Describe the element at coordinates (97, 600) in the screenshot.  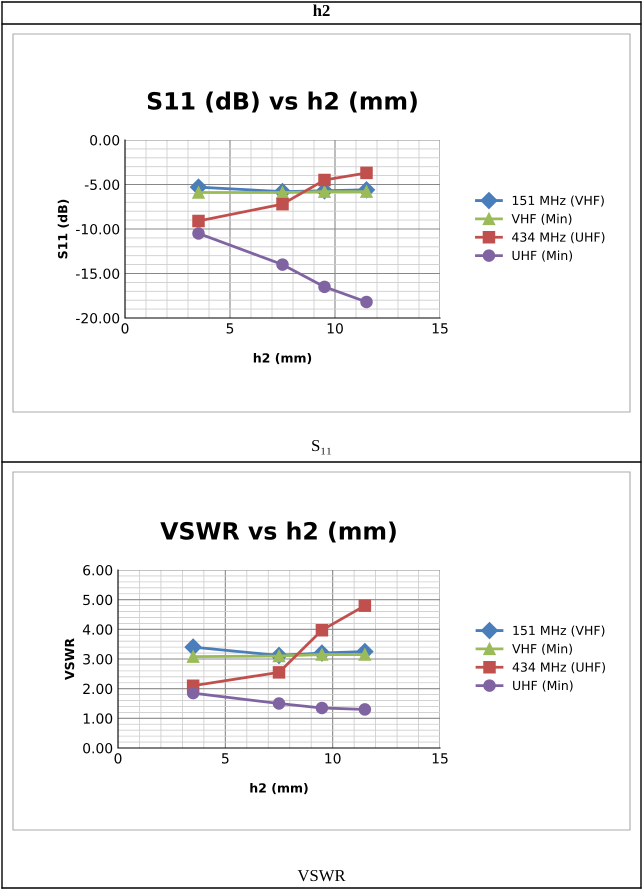
I see `y-tick-label: 5.00` at that location.